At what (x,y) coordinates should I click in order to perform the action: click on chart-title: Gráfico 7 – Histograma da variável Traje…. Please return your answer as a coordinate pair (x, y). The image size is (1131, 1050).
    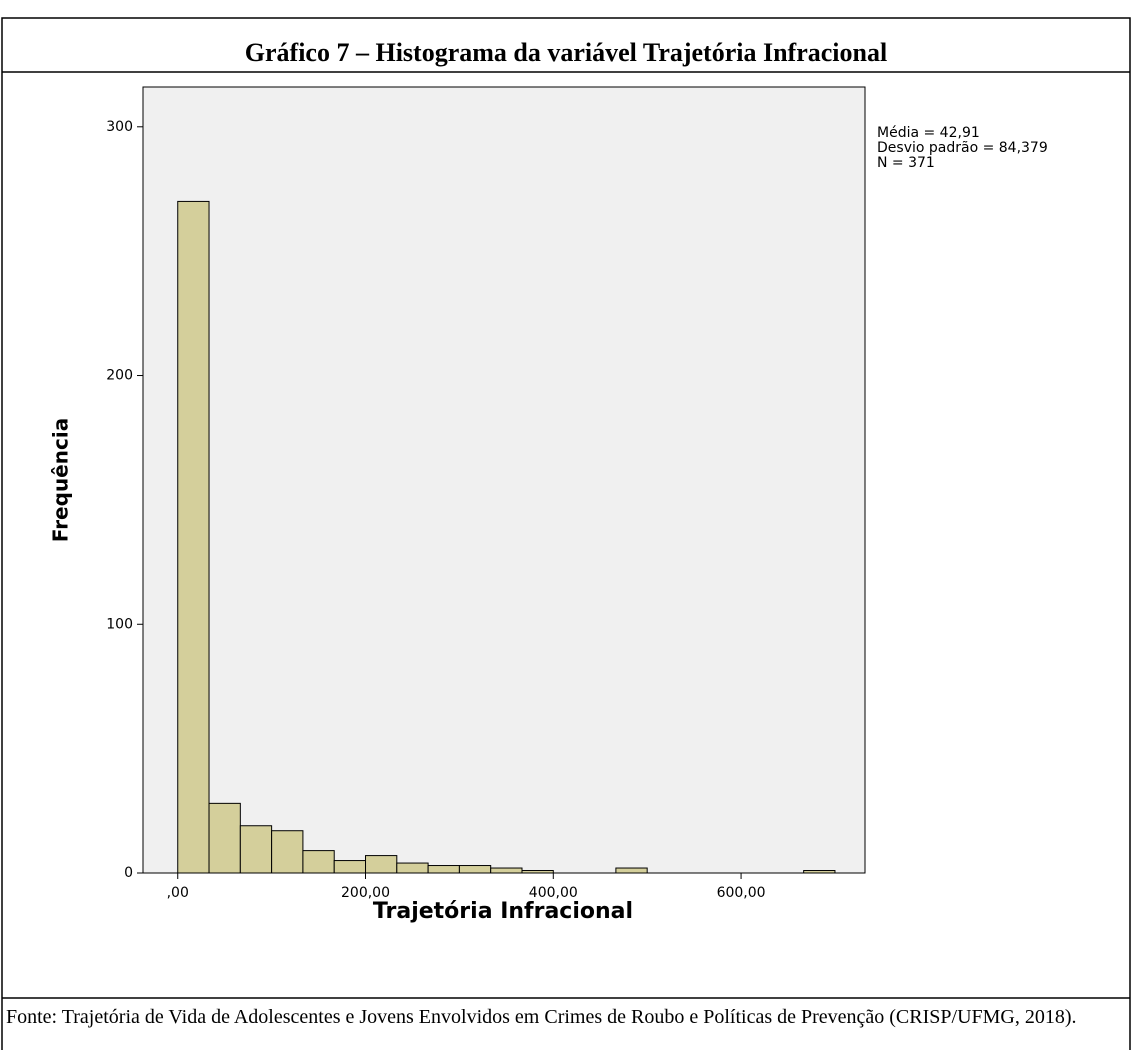
    Looking at the image, I should click on (566, 52).